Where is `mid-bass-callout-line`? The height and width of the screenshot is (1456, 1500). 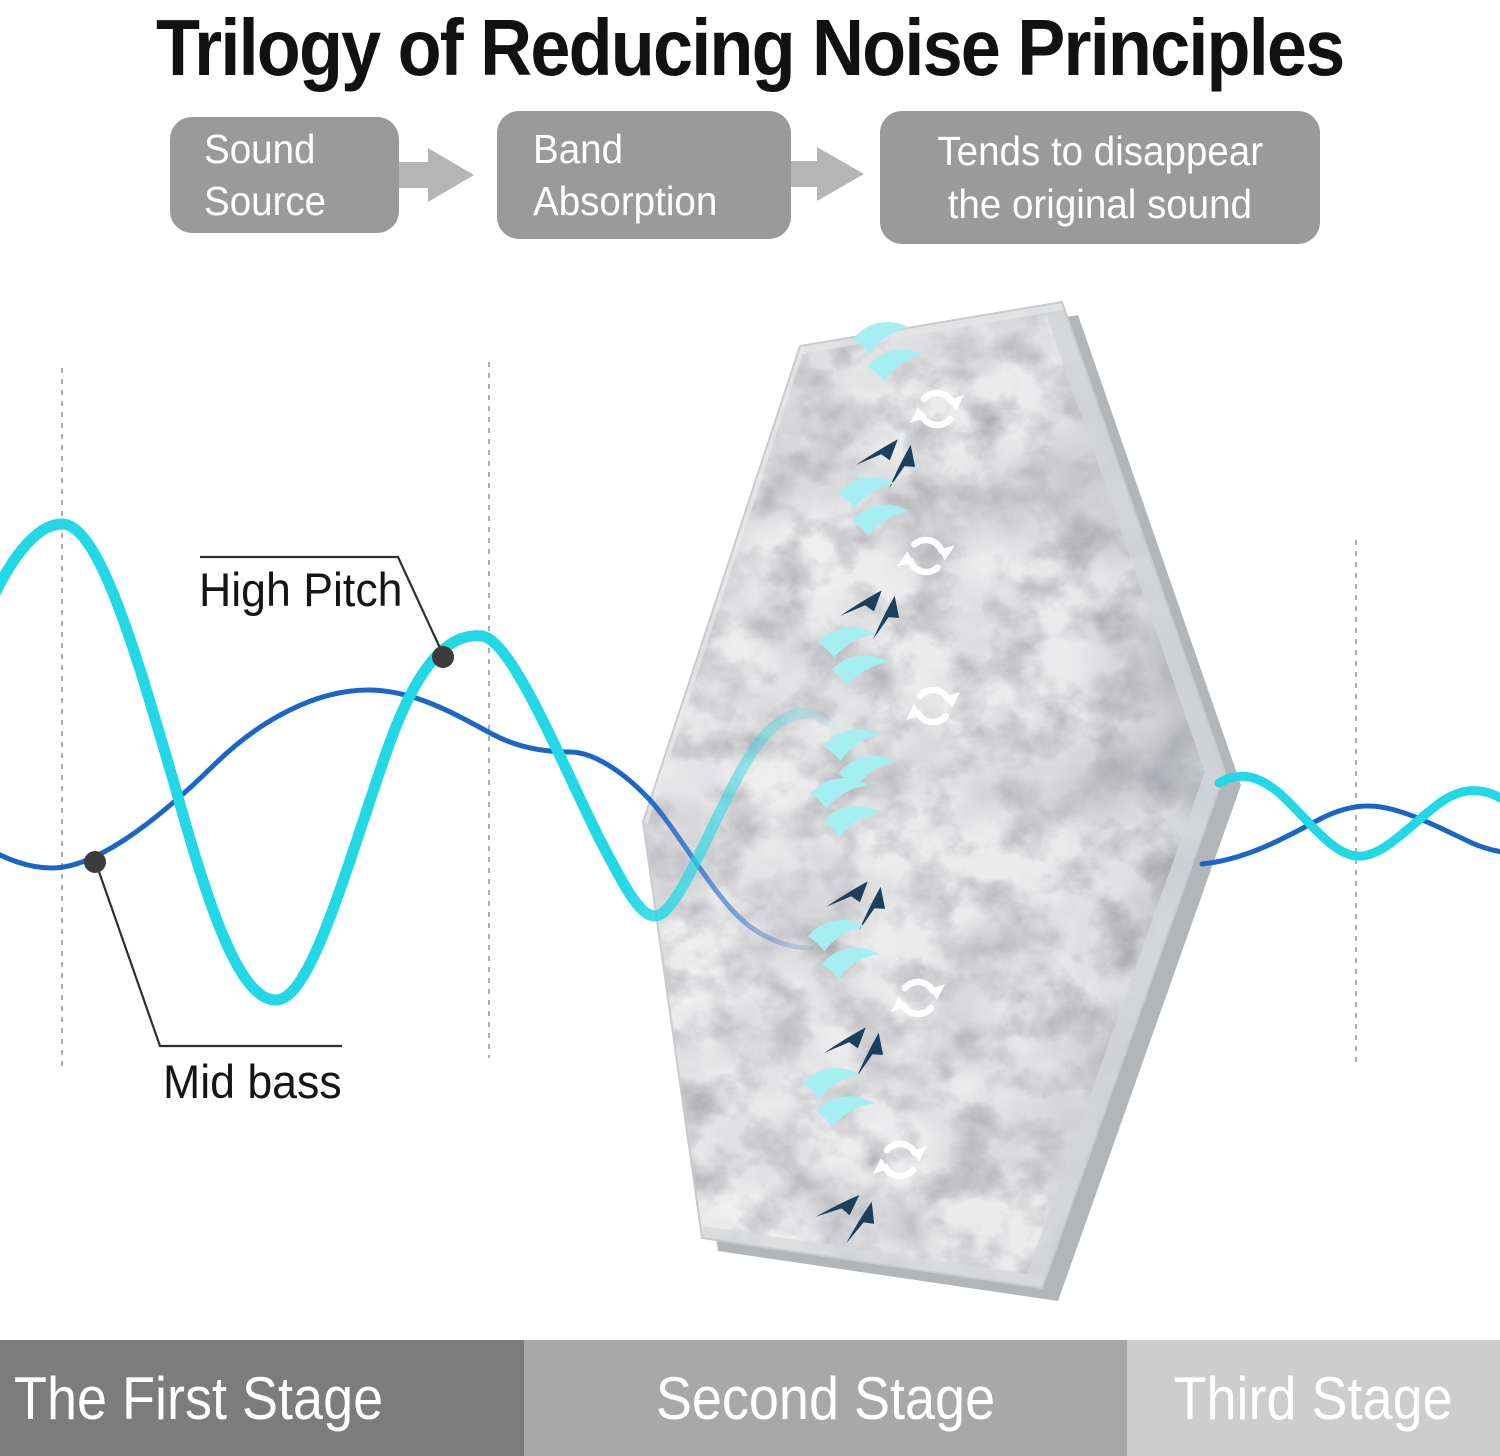
mid-bass-callout-line is located at coordinates (218, 956).